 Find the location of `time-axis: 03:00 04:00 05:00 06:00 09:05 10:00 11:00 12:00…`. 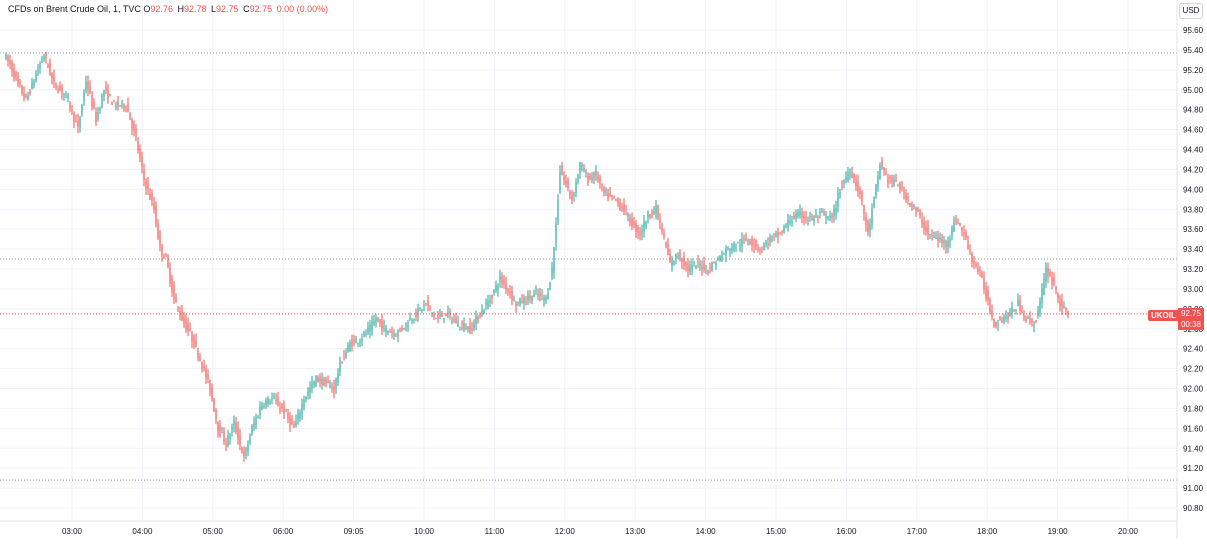

time-axis: 03:00 04:00 05:00 06:00 09:05 10:00 11:00 12:00… is located at coordinates (600, 531).